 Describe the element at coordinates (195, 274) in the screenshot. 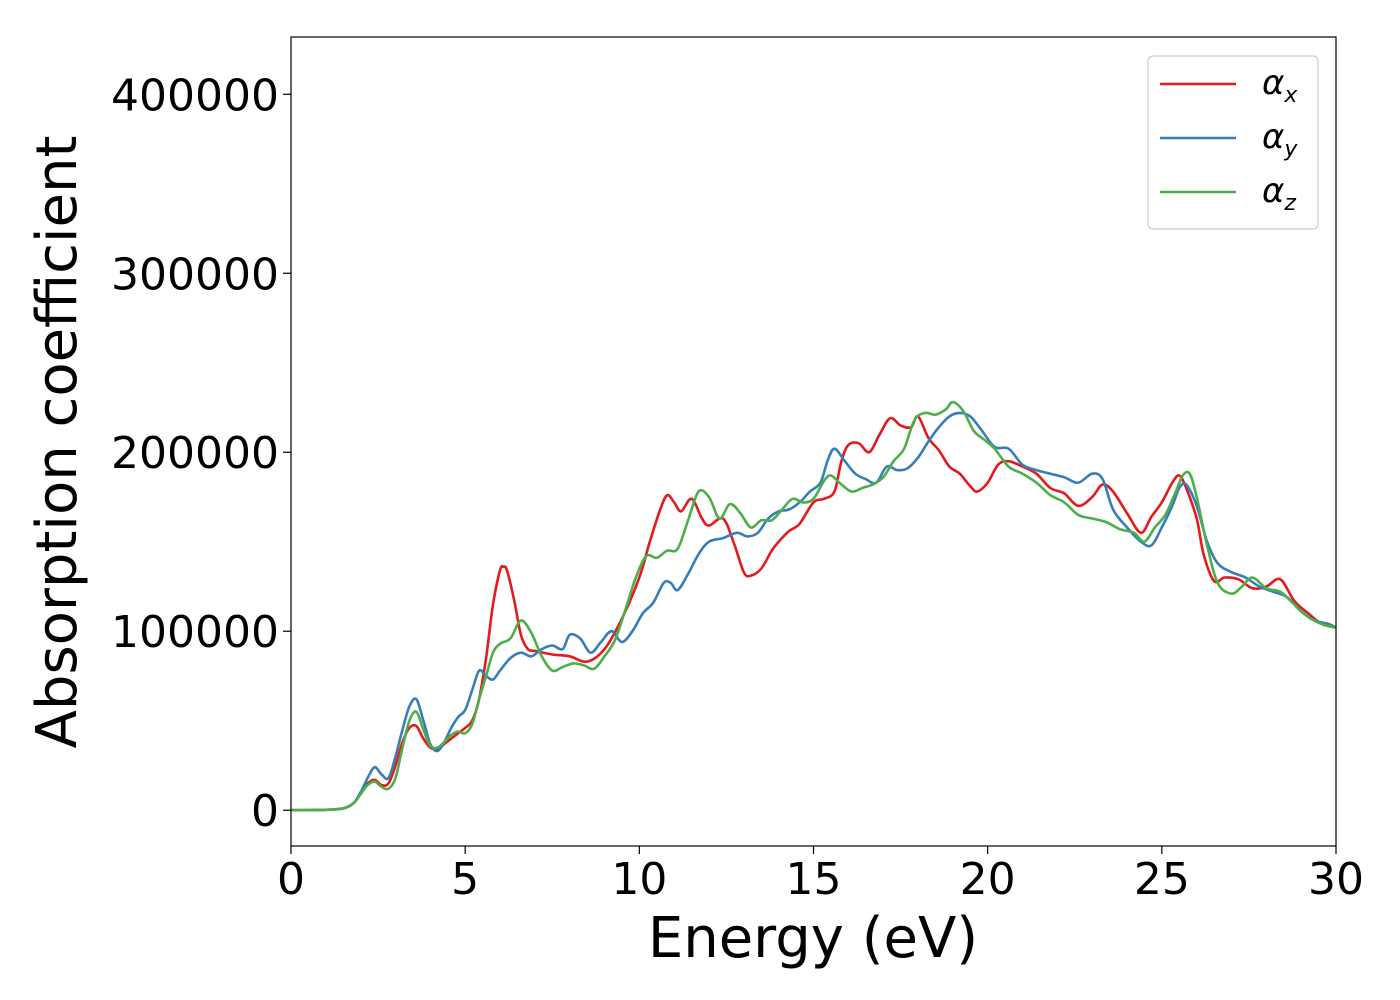

I see `y-tick-label: 300000` at that location.